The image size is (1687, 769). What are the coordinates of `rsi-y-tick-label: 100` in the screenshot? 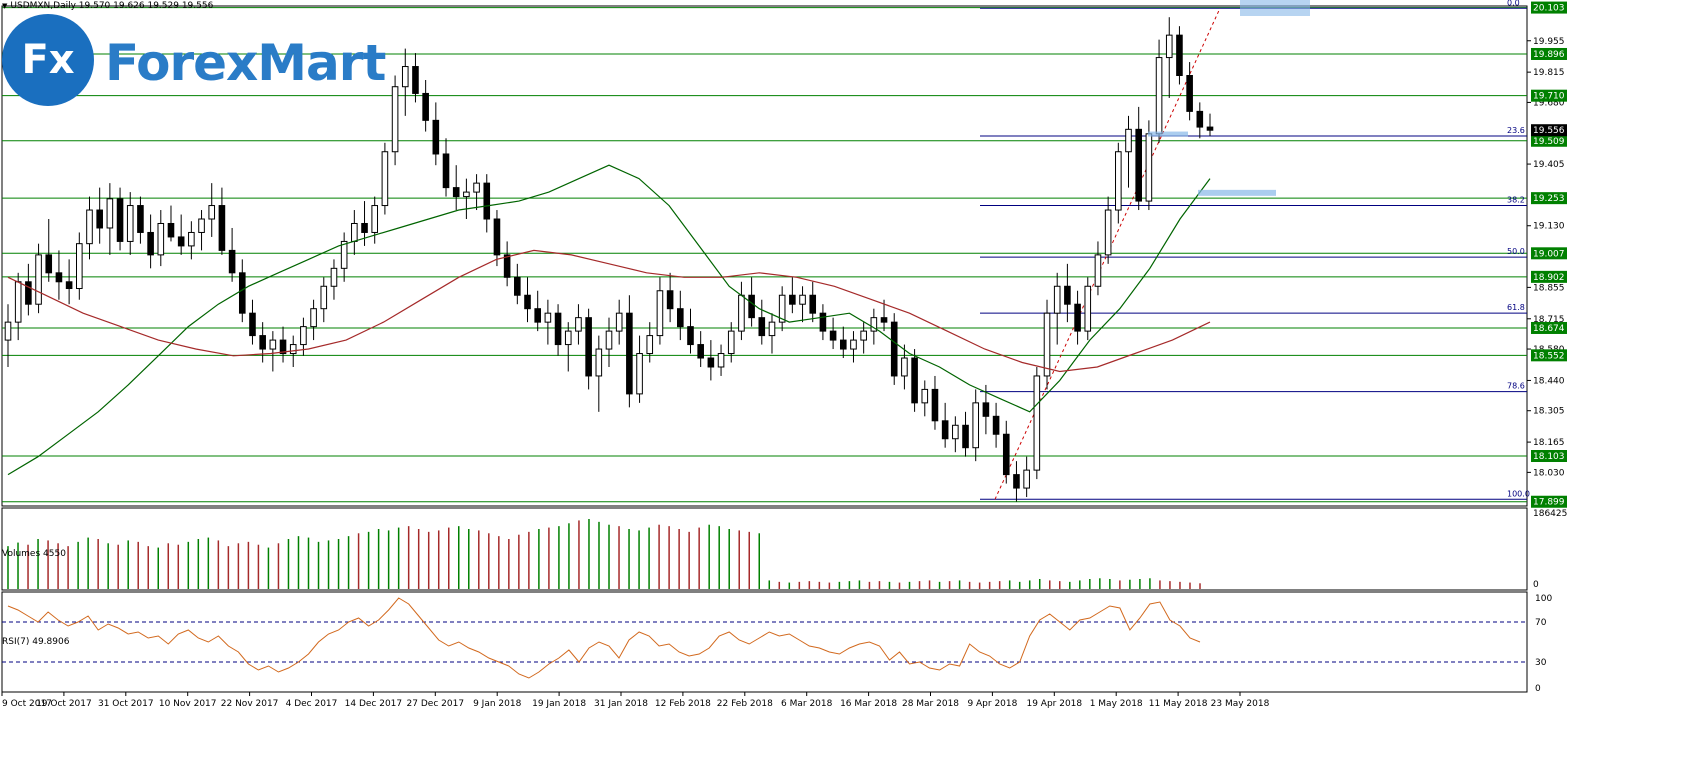 It's located at (1543, 599).